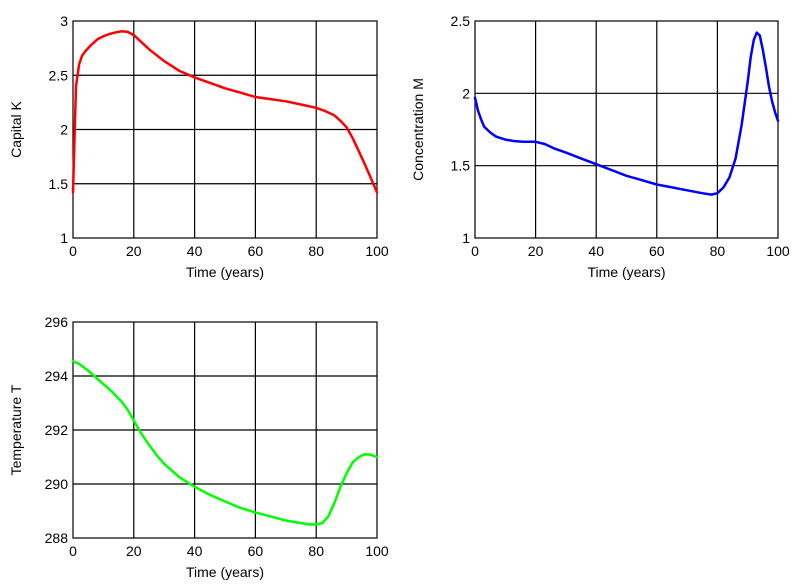 The image size is (792, 584). I want to click on capital-plot-frame, so click(225, 129).